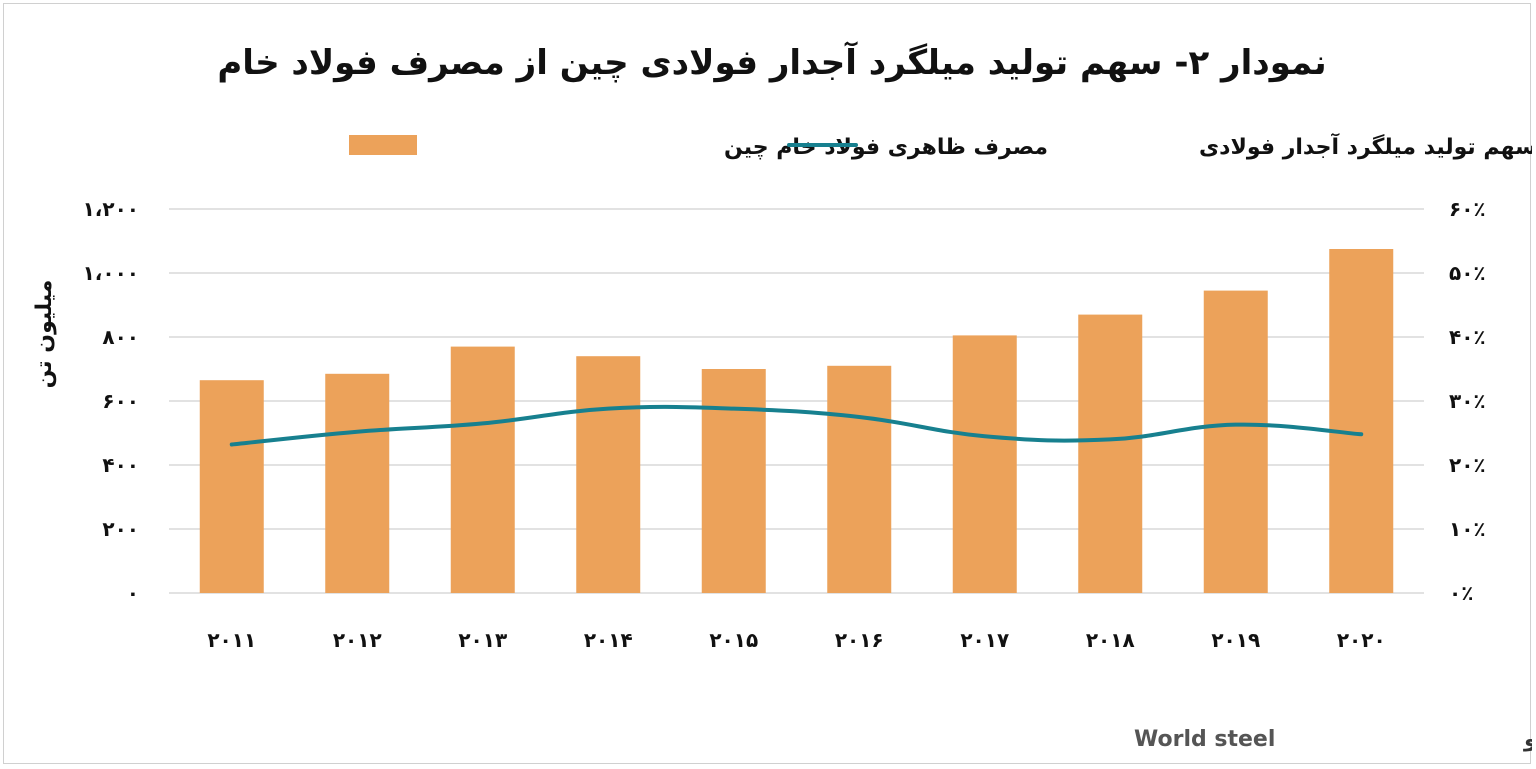  What do you see at coordinates (1204, 739) in the screenshot?
I see `source-label-en: World steel` at bounding box center [1204, 739].